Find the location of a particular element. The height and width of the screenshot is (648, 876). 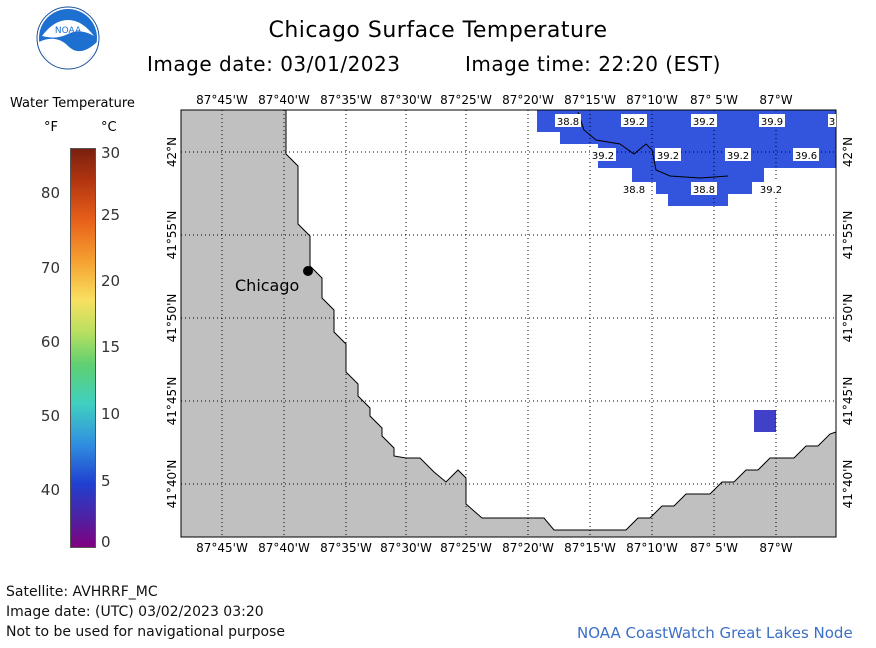

celsius-tick: 15 is located at coordinates (111, 347).